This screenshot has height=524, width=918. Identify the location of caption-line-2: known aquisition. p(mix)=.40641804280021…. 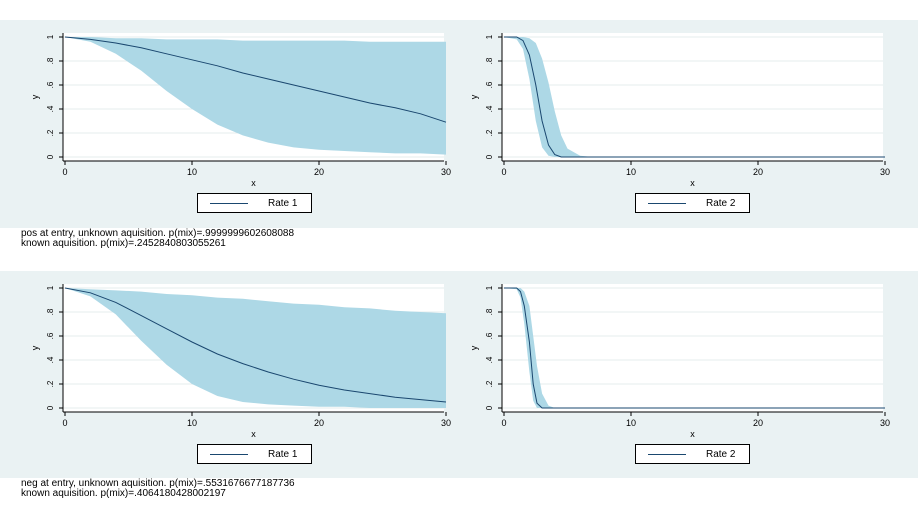
(123, 493).